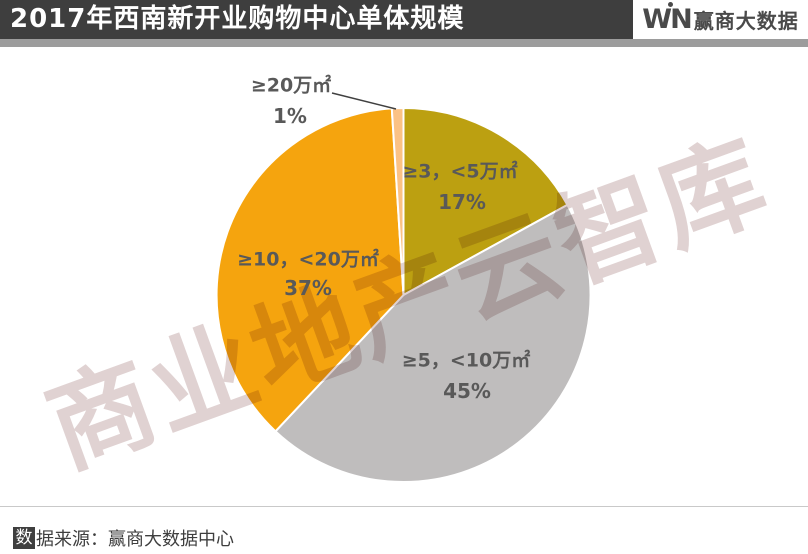 This screenshot has width=808, height=554. Describe the element at coordinates (24, 538) in the screenshot. I see `source-highlight-char: 数` at that location.